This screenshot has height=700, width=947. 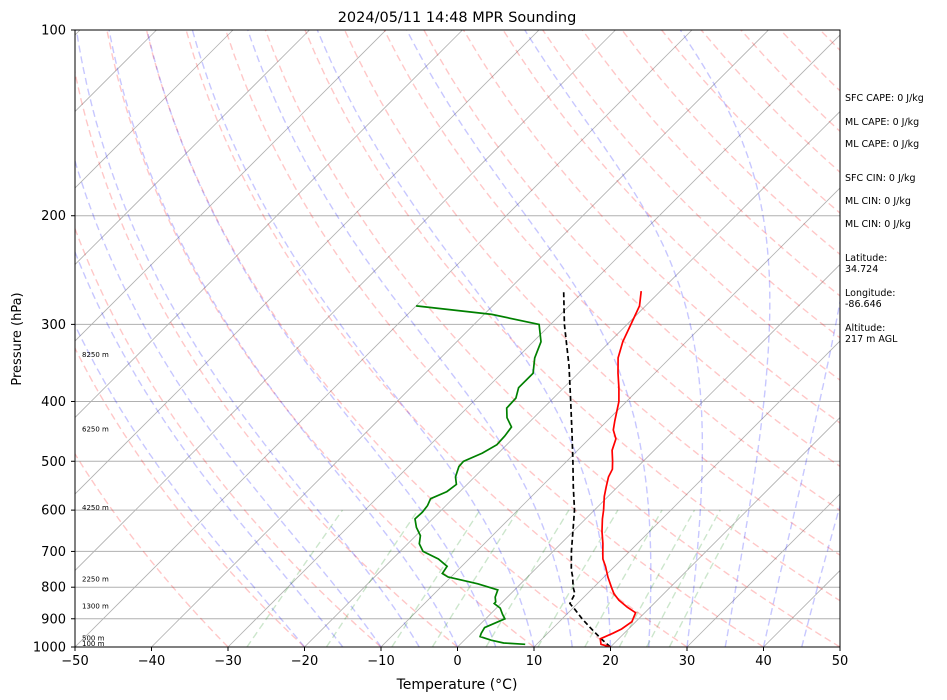 What do you see at coordinates (870, 293) in the screenshot?
I see `longitude-label: Longitude:` at bounding box center [870, 293].